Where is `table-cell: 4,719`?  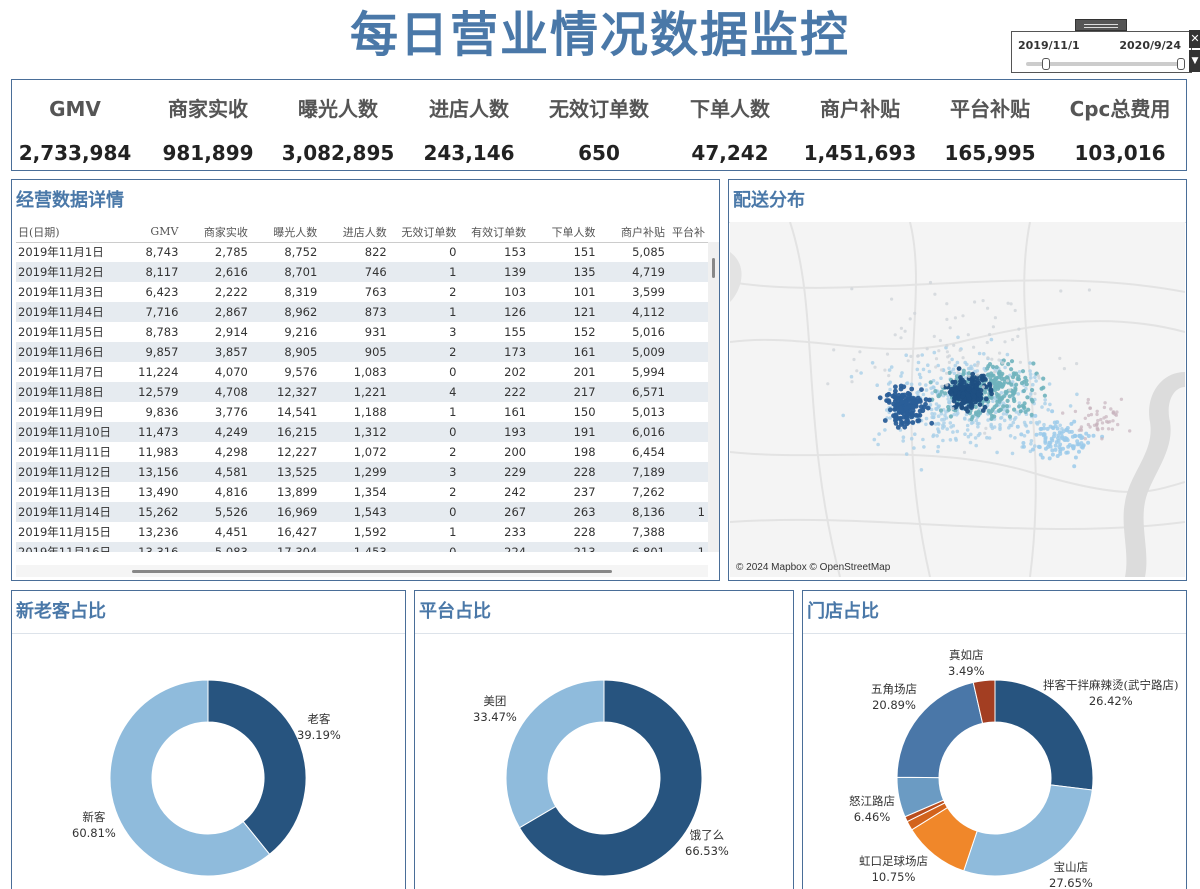
table-cell: 4,719 is located at coordinates (633, 272).